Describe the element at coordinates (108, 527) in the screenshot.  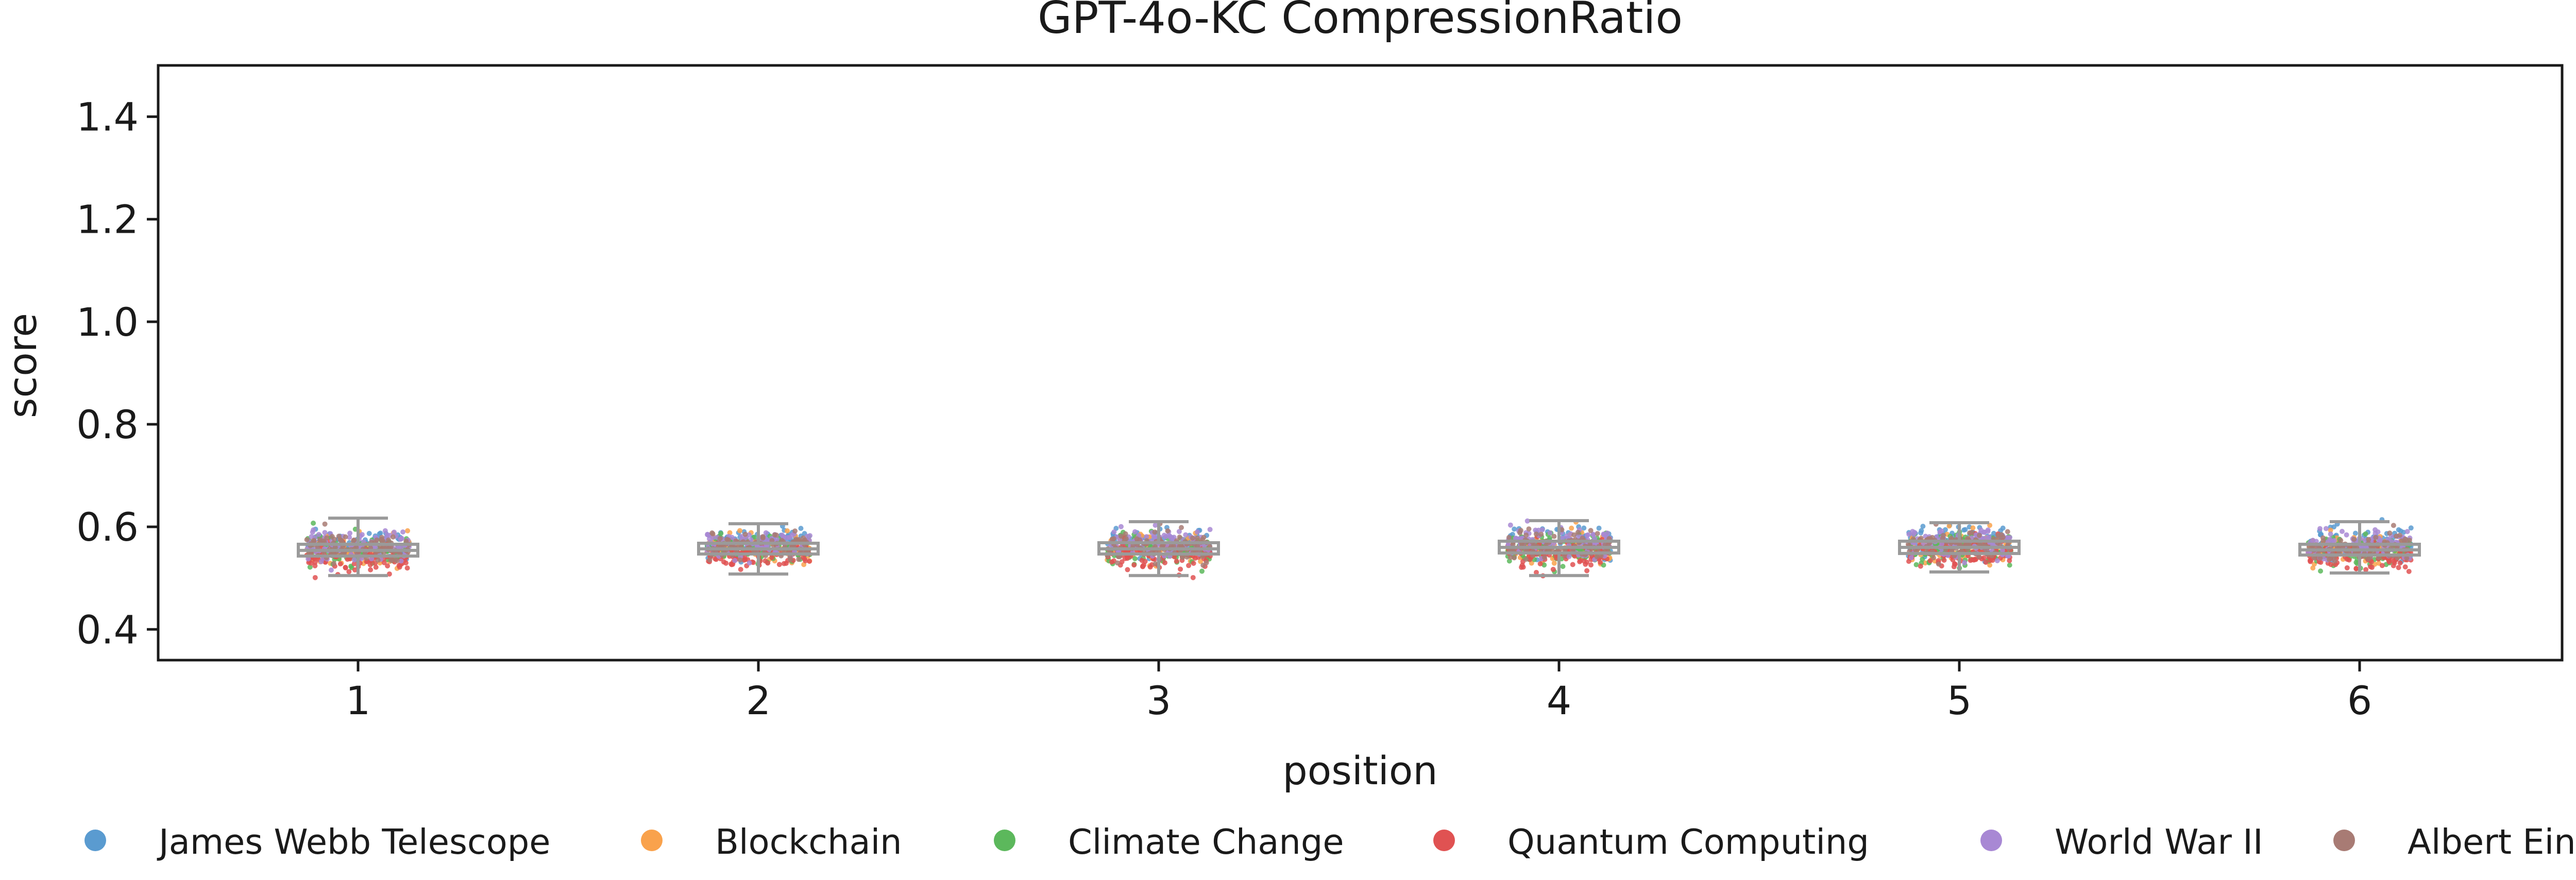
I see `y-tick-label: 0.6` at that location.